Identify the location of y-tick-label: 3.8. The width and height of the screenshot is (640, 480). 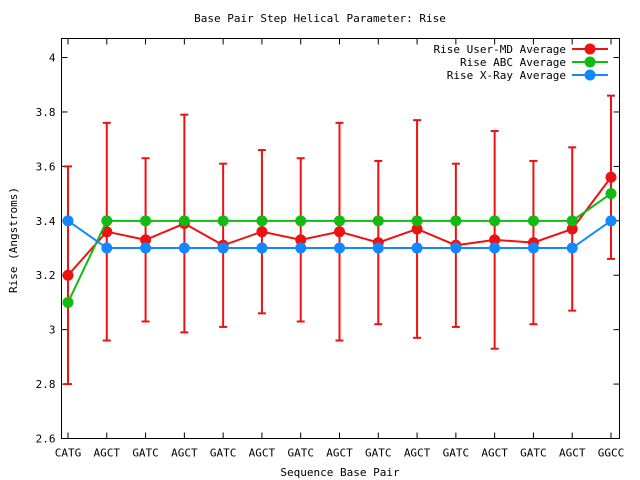
(46, 112).